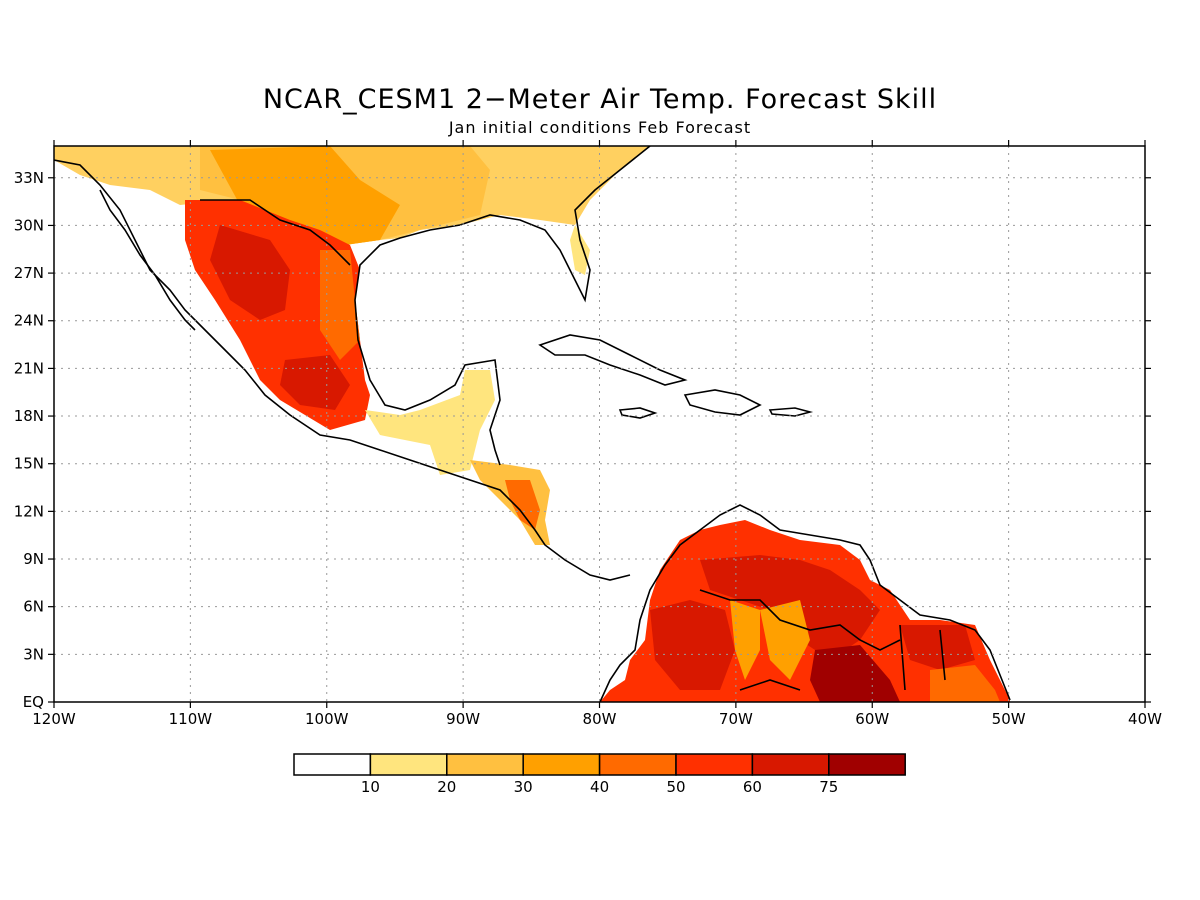 The height and width of the screenshot is (900, 1200). What do you see at coordinates (745, 640) in the screenshot?
I see `skill-region-andes` at bounding box center [745, 640].